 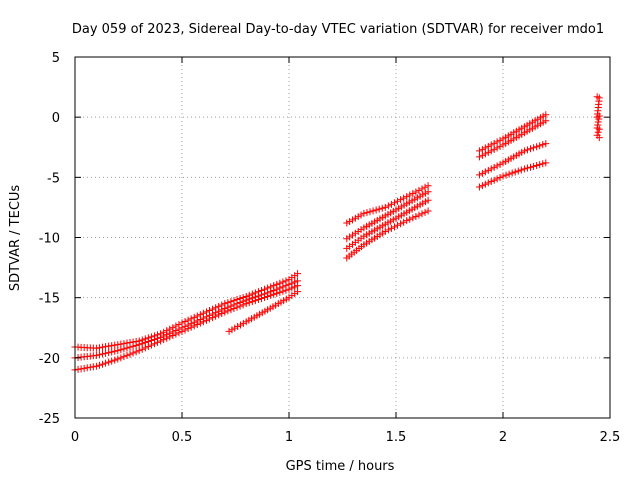 What do you see at coordinates (15, 238) in the screenshot?
I see `y-axis-label: SDTVAR / TECUs` at bounding box center [15, 238].